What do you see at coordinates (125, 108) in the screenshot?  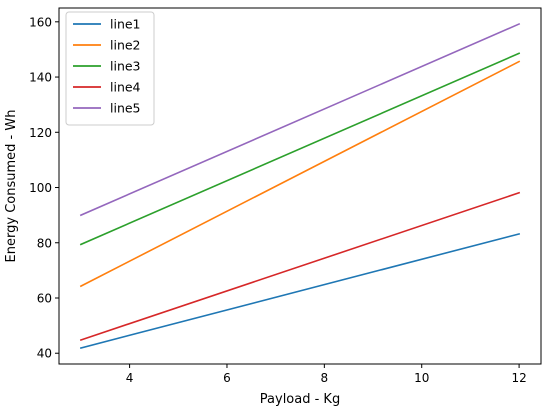 I see `legend-label-line5: line5` at bounding box center [125, 108].